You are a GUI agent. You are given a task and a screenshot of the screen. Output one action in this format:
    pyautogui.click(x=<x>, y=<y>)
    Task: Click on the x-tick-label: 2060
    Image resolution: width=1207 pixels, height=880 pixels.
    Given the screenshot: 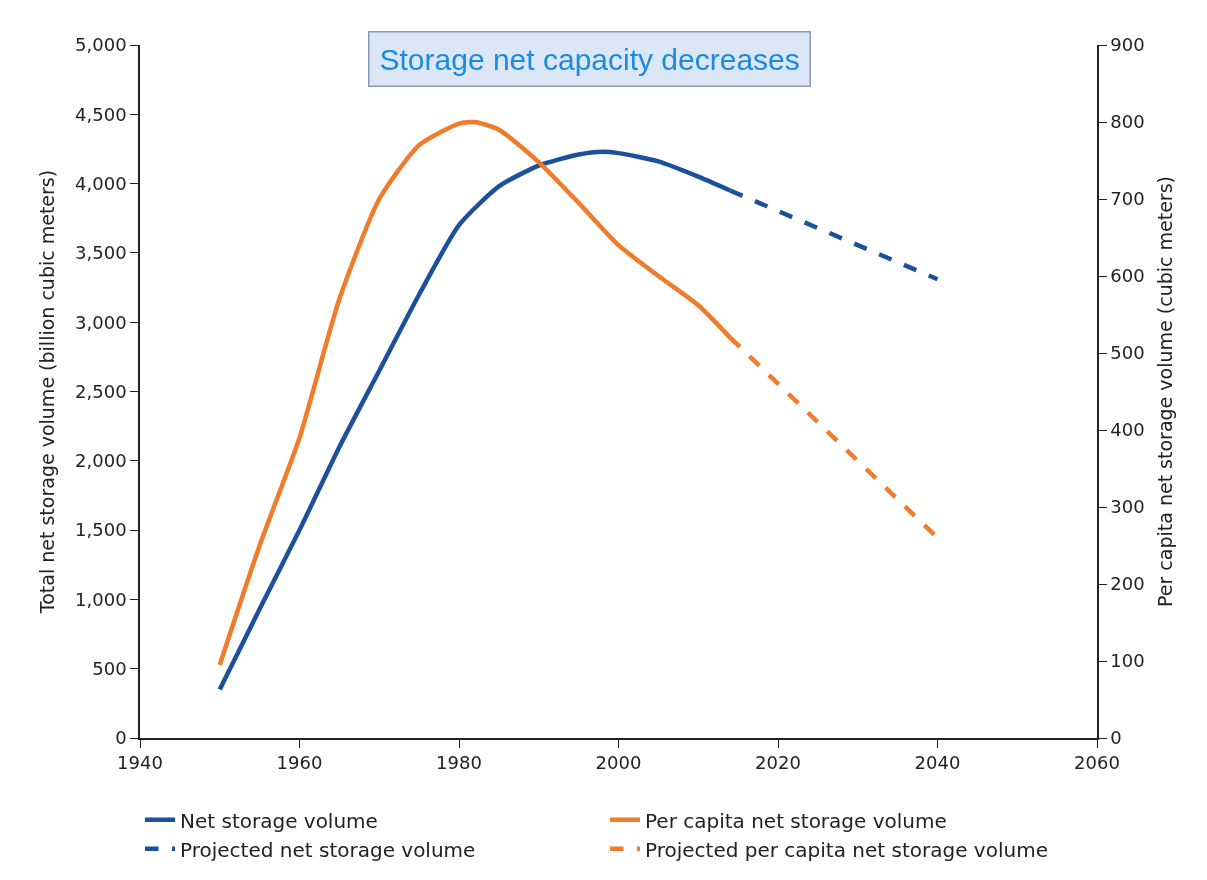 What is the action you would take?
    pyautogui.click(x=1097, y=763)
    